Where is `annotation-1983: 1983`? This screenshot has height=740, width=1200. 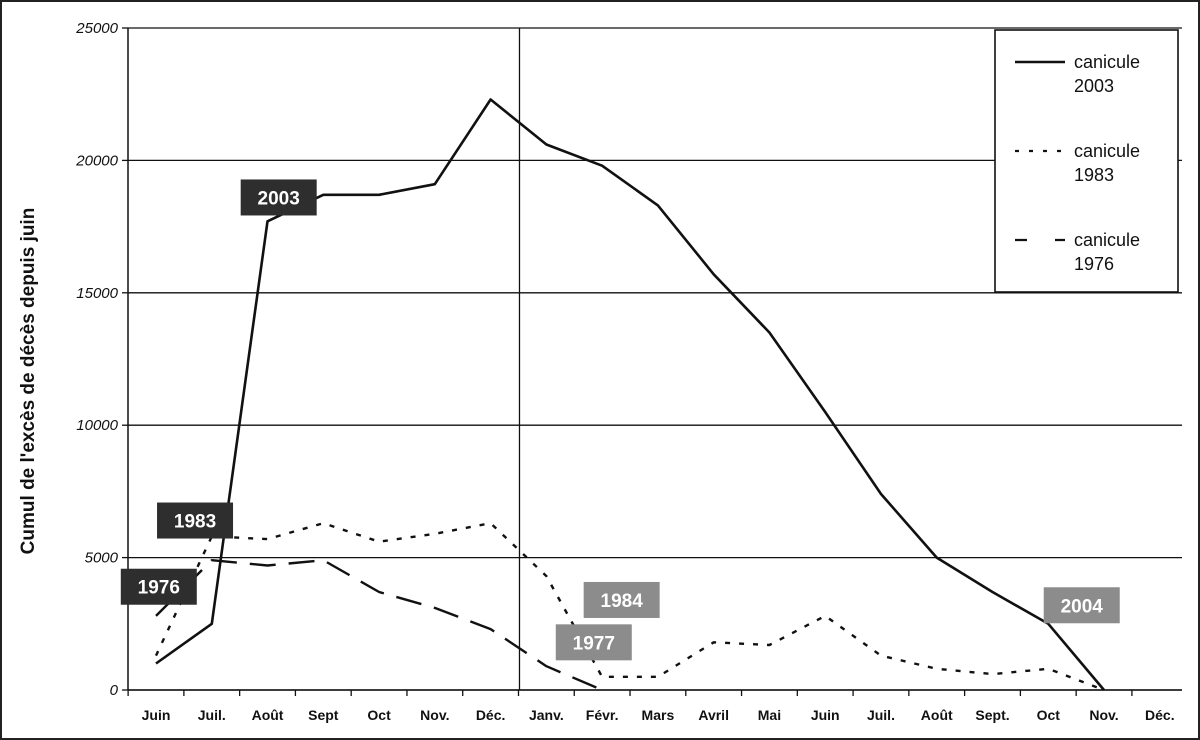
annotation-1983: 1983 is located at coordinates (195, 520).